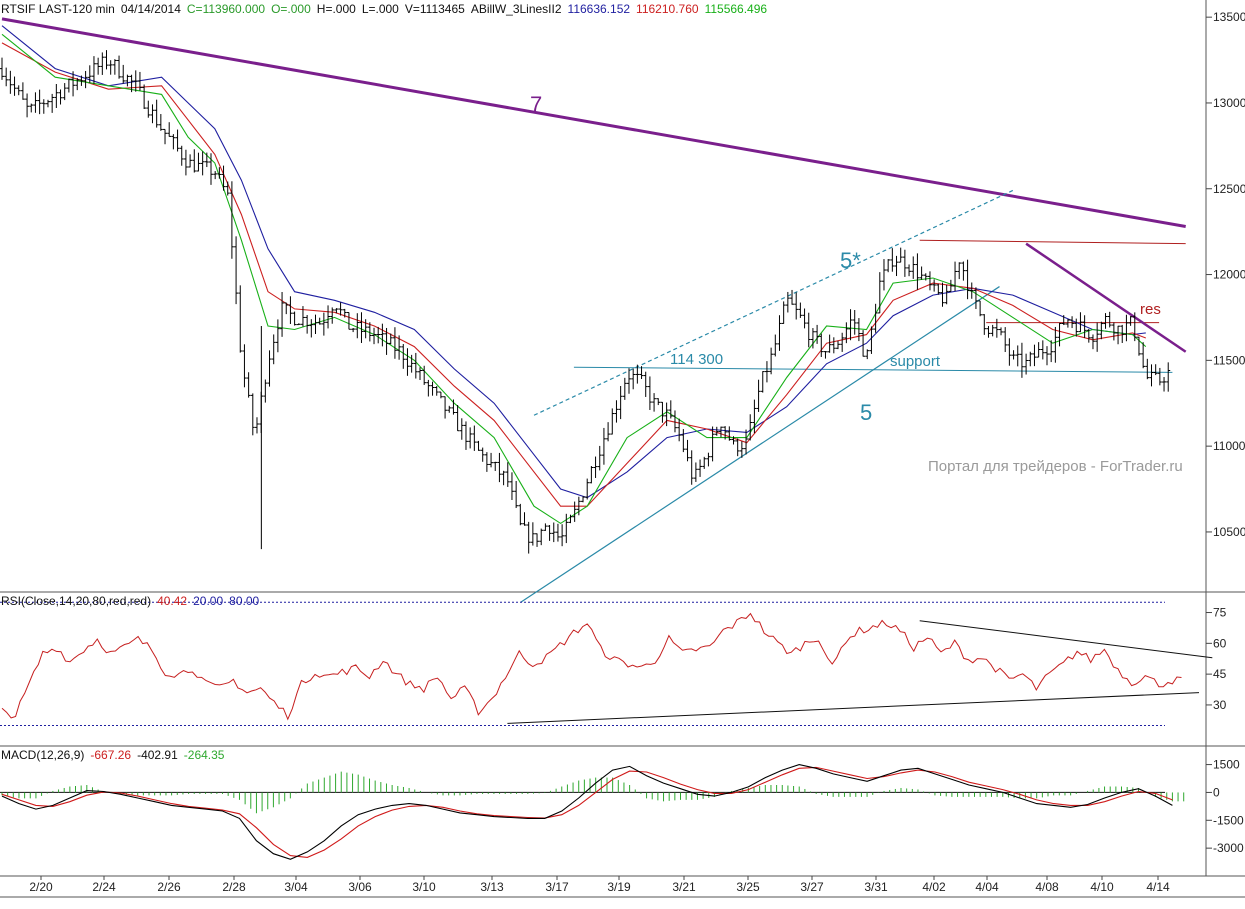 The height and width of the screenshot is (909, 1245). What do you see at coordinates (748, 887) in the screenshot?
I see `date-label: 3/25` at bounding box center [748, 887].